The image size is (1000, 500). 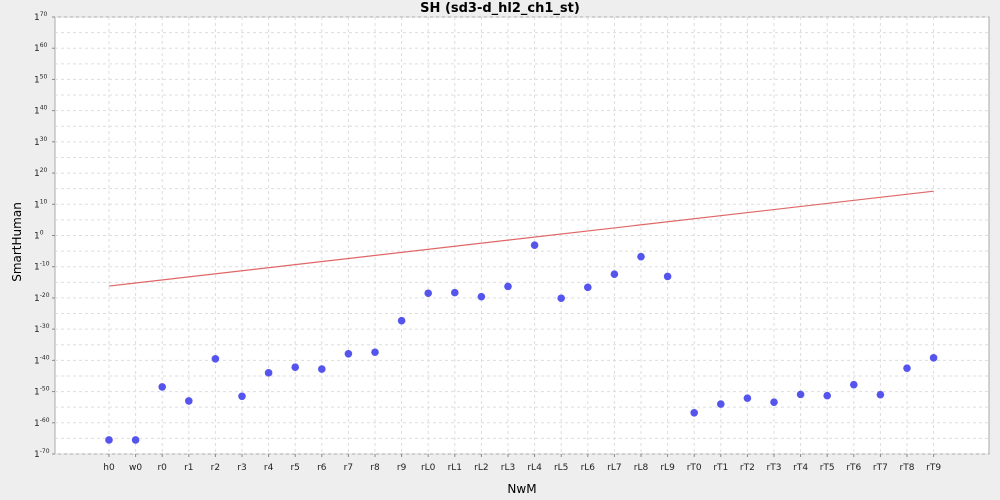 I want to click on x-axis-label: NwM, so click(x=521, y=489).